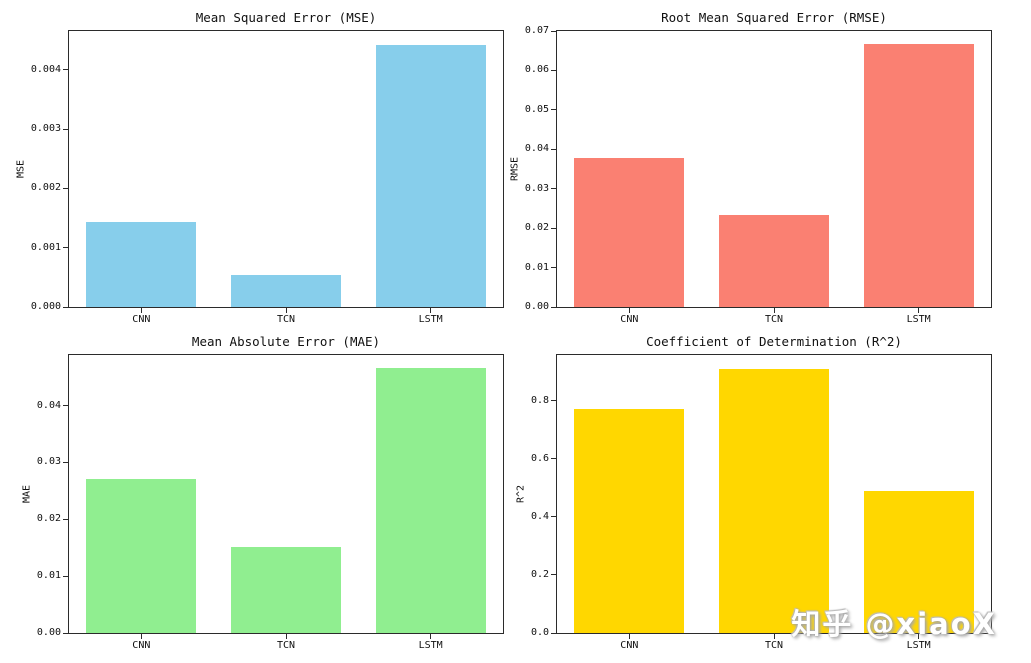  I want to click on y-tick-label: 0.003, so click(45, 129).